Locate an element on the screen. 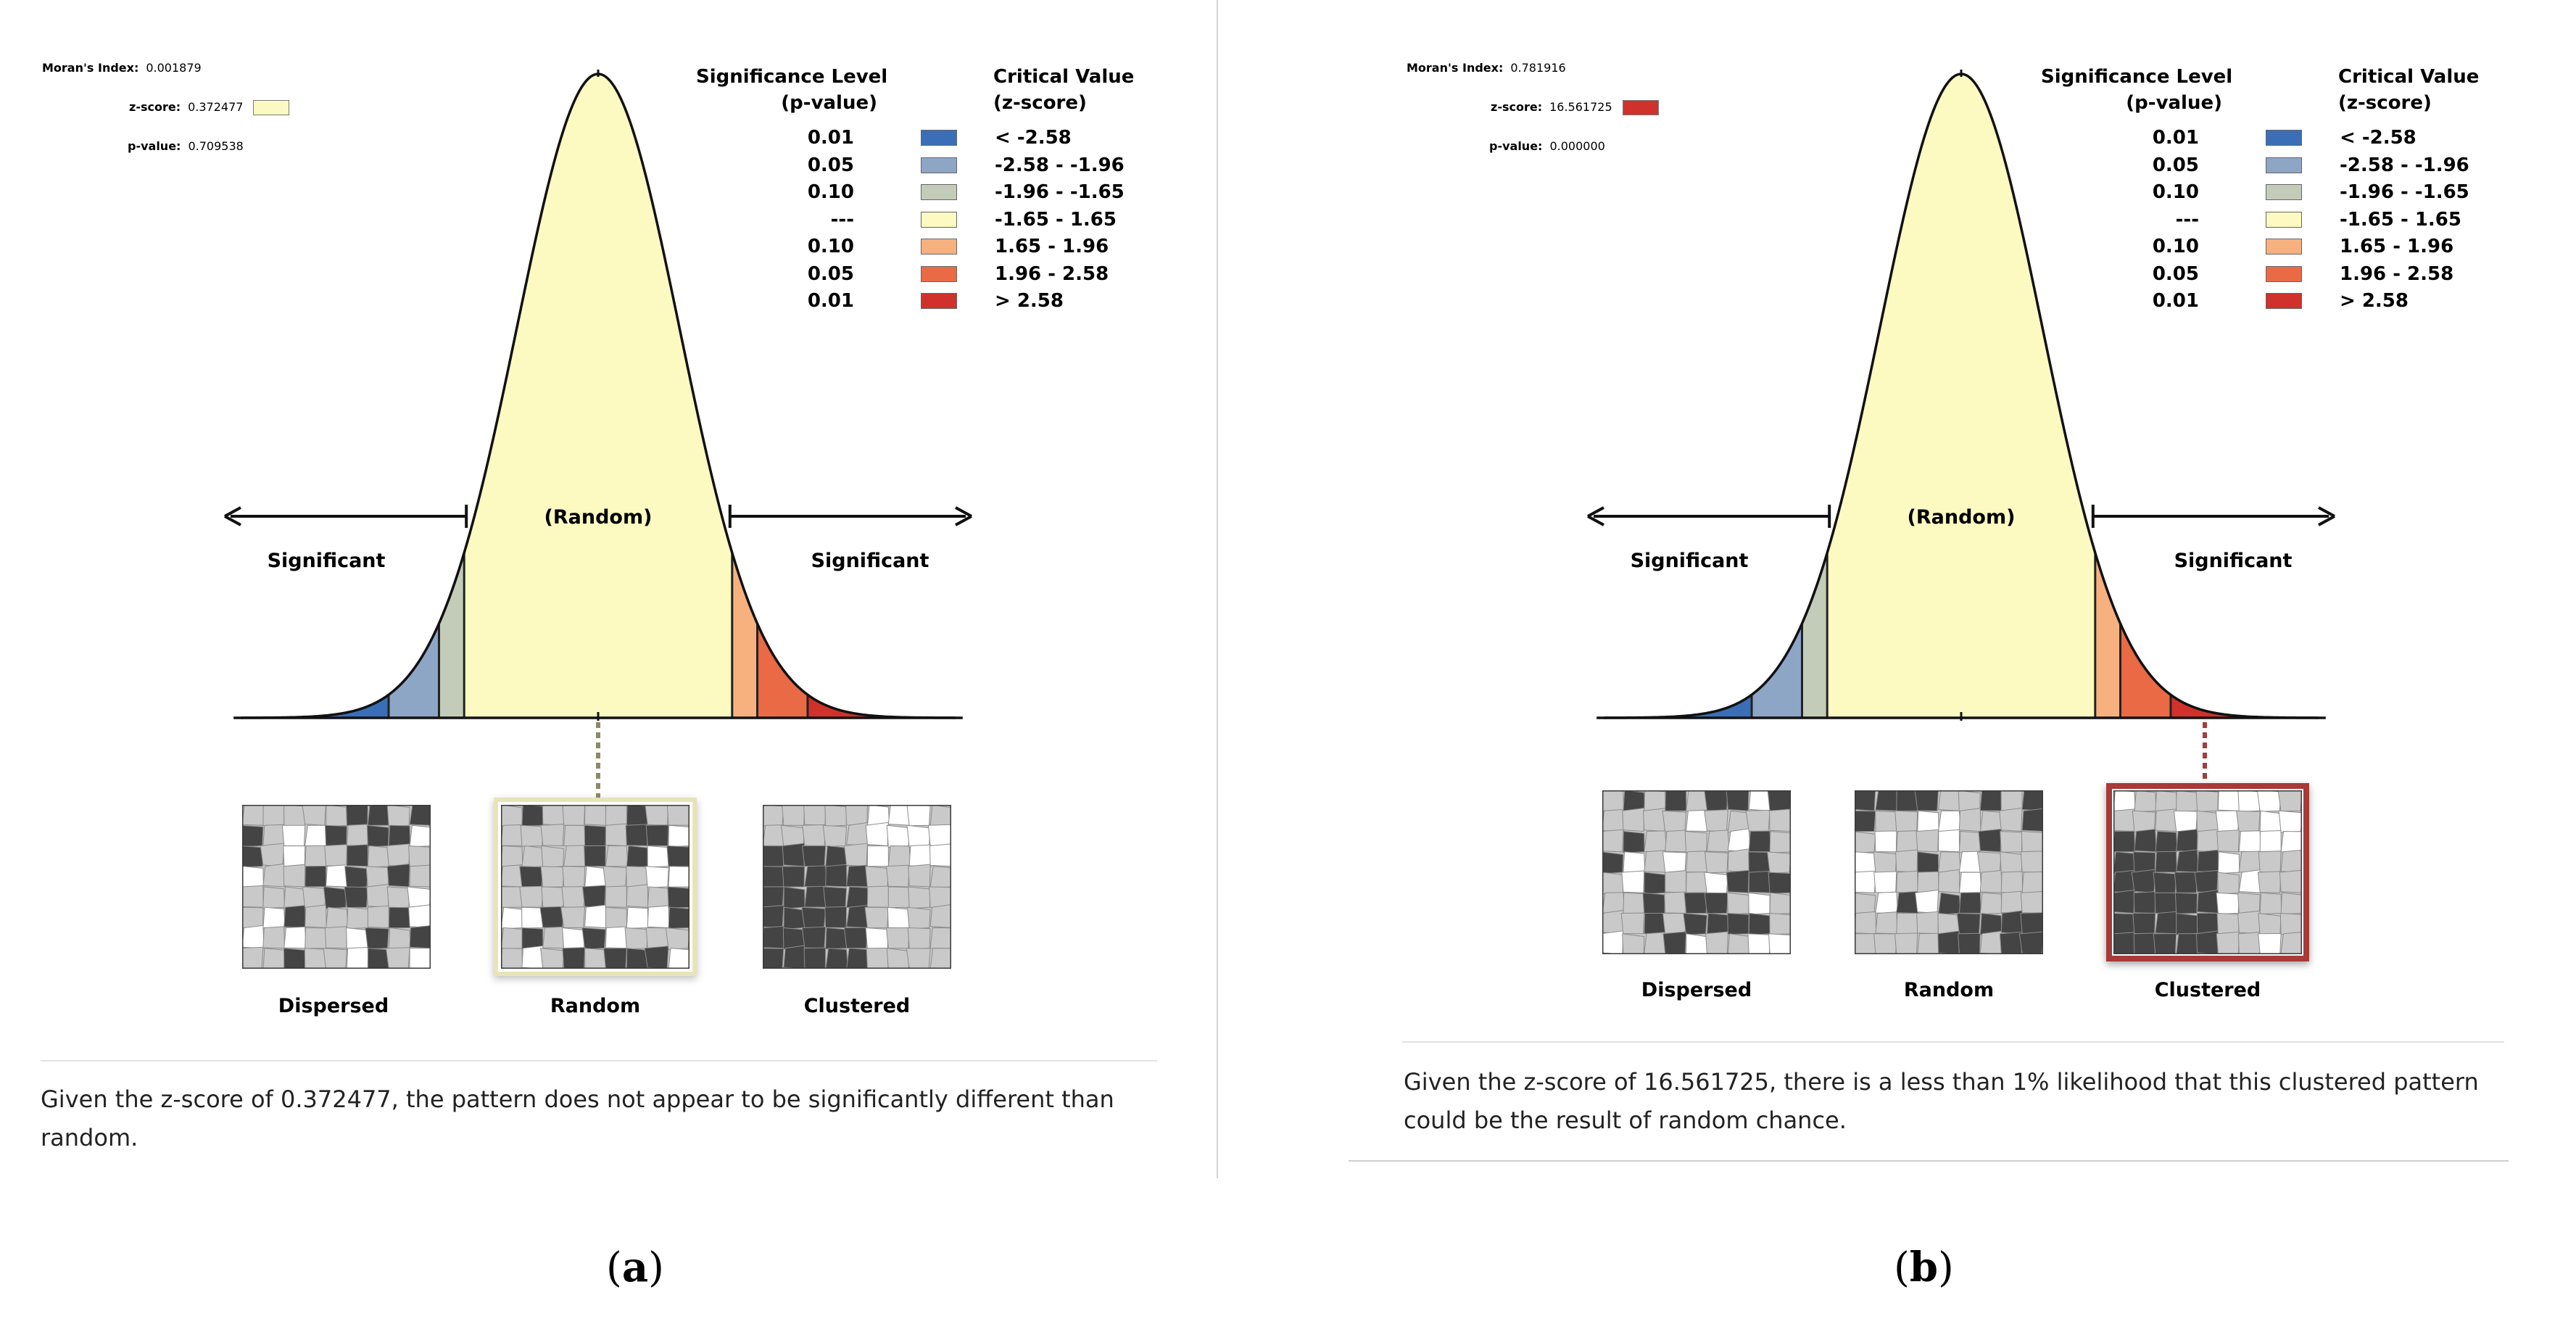  summary-divider is located at coordinates (1953, 1042).